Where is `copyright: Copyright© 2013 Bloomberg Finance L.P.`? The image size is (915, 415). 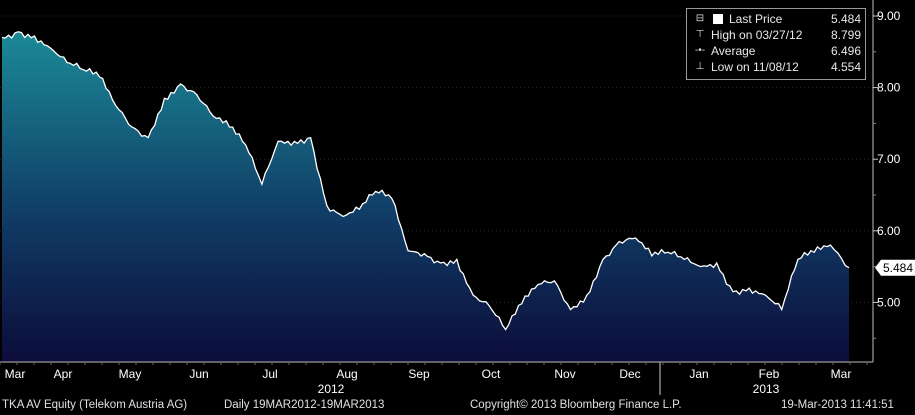 copyright: Copyright© 2013 Bloomberg Finance L.P. is located at coordinates (576, 405).